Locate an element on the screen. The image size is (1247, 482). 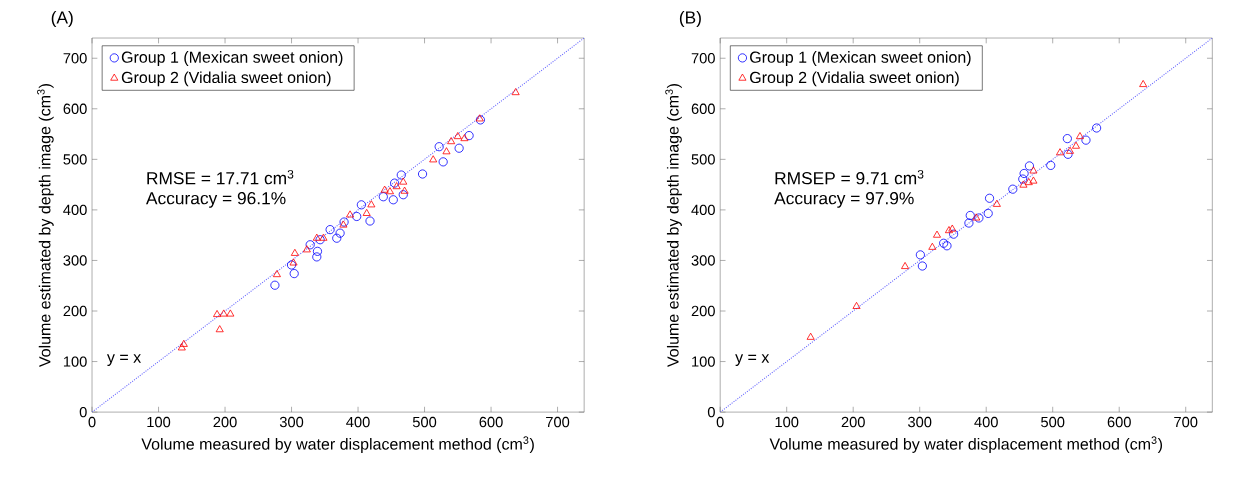
chart-title: (A) is located at coordinates (62, 19).